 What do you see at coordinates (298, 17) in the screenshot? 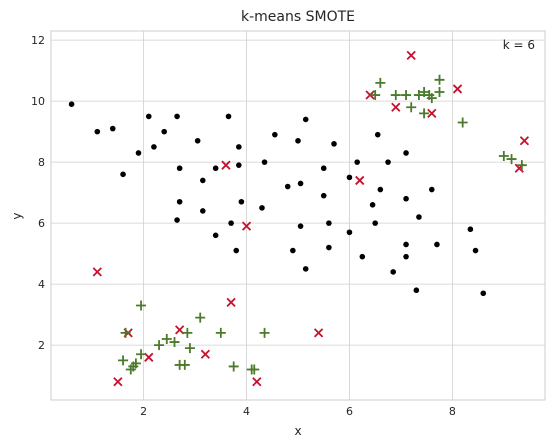
I see `chart-title: k-means SMOTE` at bounding box center [298, 17].